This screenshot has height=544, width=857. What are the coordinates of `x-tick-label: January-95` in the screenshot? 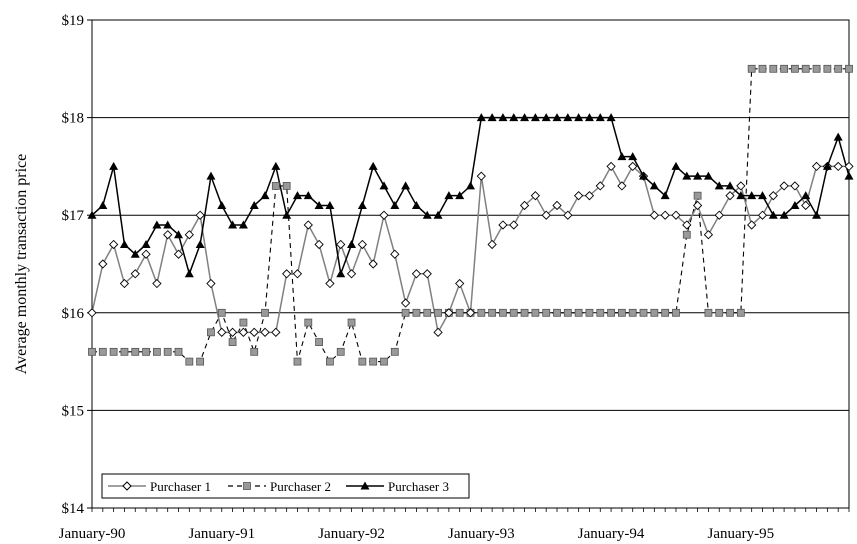 It's located at (741, 534).